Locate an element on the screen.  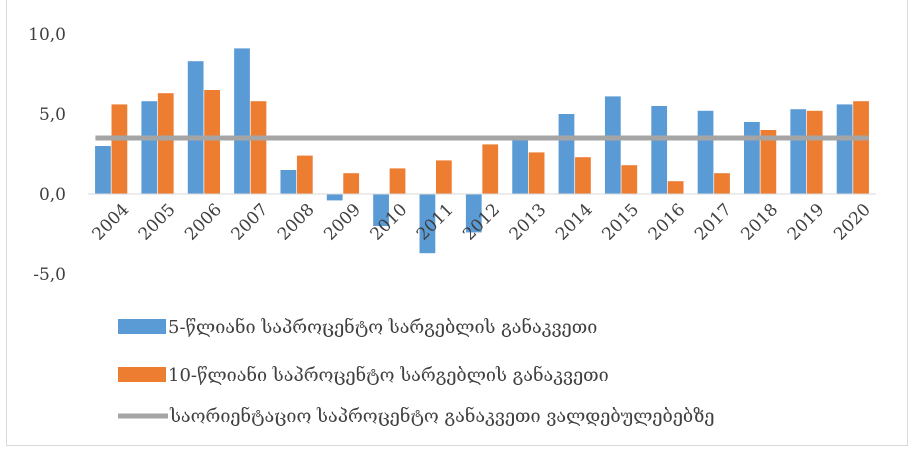
bar-10yr-2013 is located at coordinates (536, 173).